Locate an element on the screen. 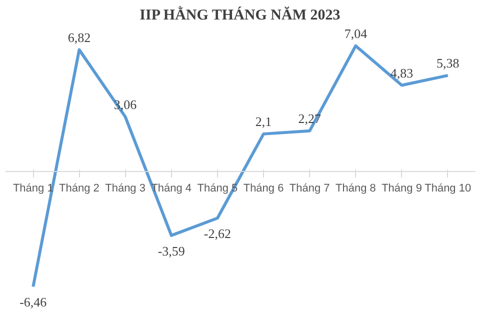 The width and height of the screenshot is (480, 320). x-tick-label: Tháng 2 is located at coordinates (79, 188).